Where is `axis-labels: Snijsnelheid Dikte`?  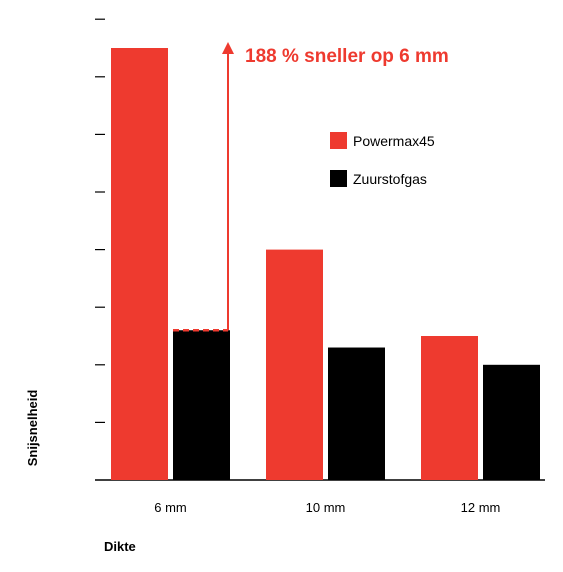
axis-labels: Snijsnelheid Dikte is located at coordinates (80, 472).